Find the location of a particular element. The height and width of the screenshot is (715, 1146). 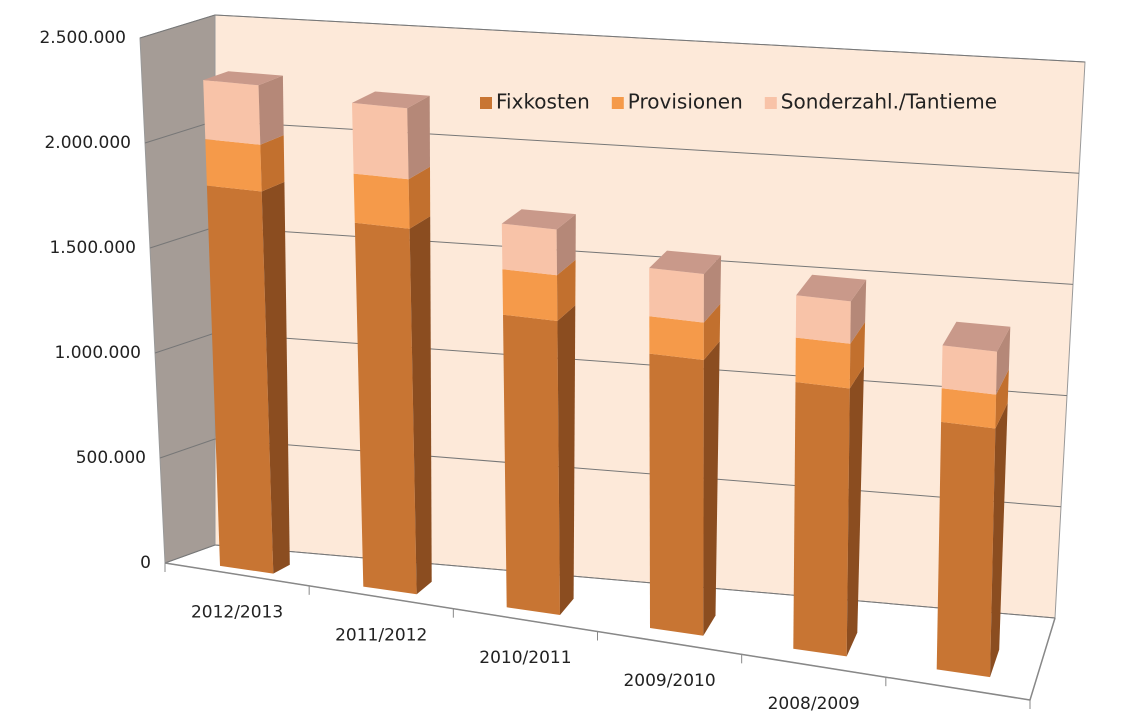

y-tick-label: 0 is located at coordinates (145, 563).